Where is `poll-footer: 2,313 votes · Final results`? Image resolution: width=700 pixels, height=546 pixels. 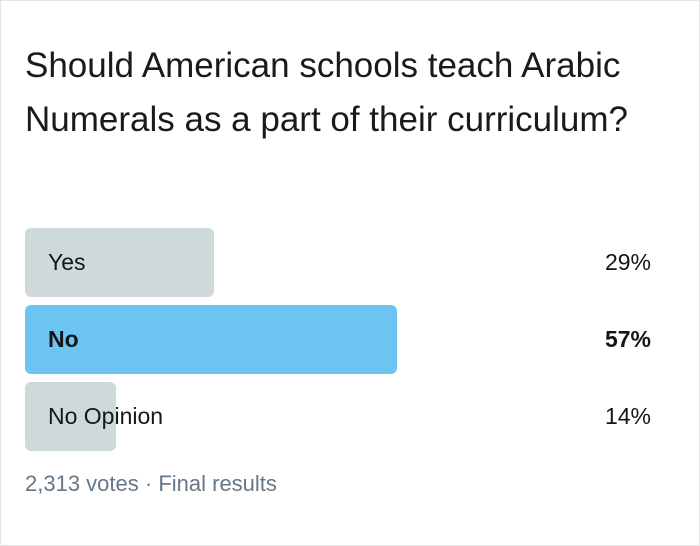 poll-footer: 2,313 votes · Final results is located at coordinates (151, 484).